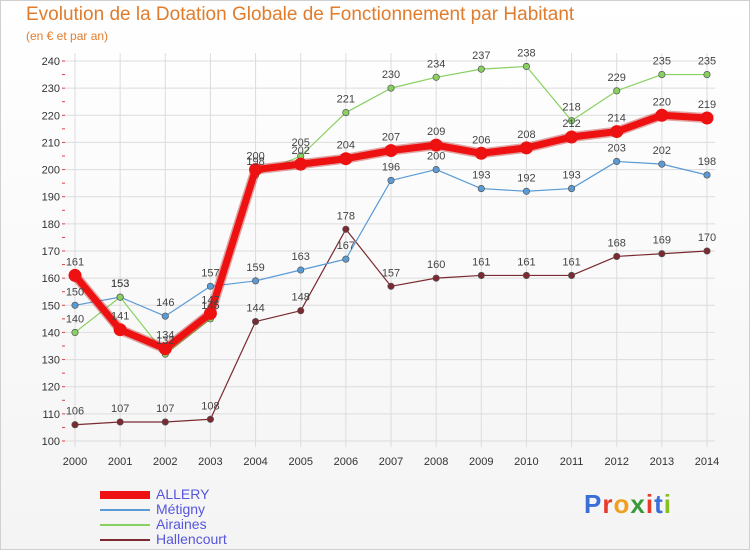 This screenshot has width=750, height=550. Describe the element at coordinates (120, 317) in the screenshot. I see `data-label: 141` at that location.